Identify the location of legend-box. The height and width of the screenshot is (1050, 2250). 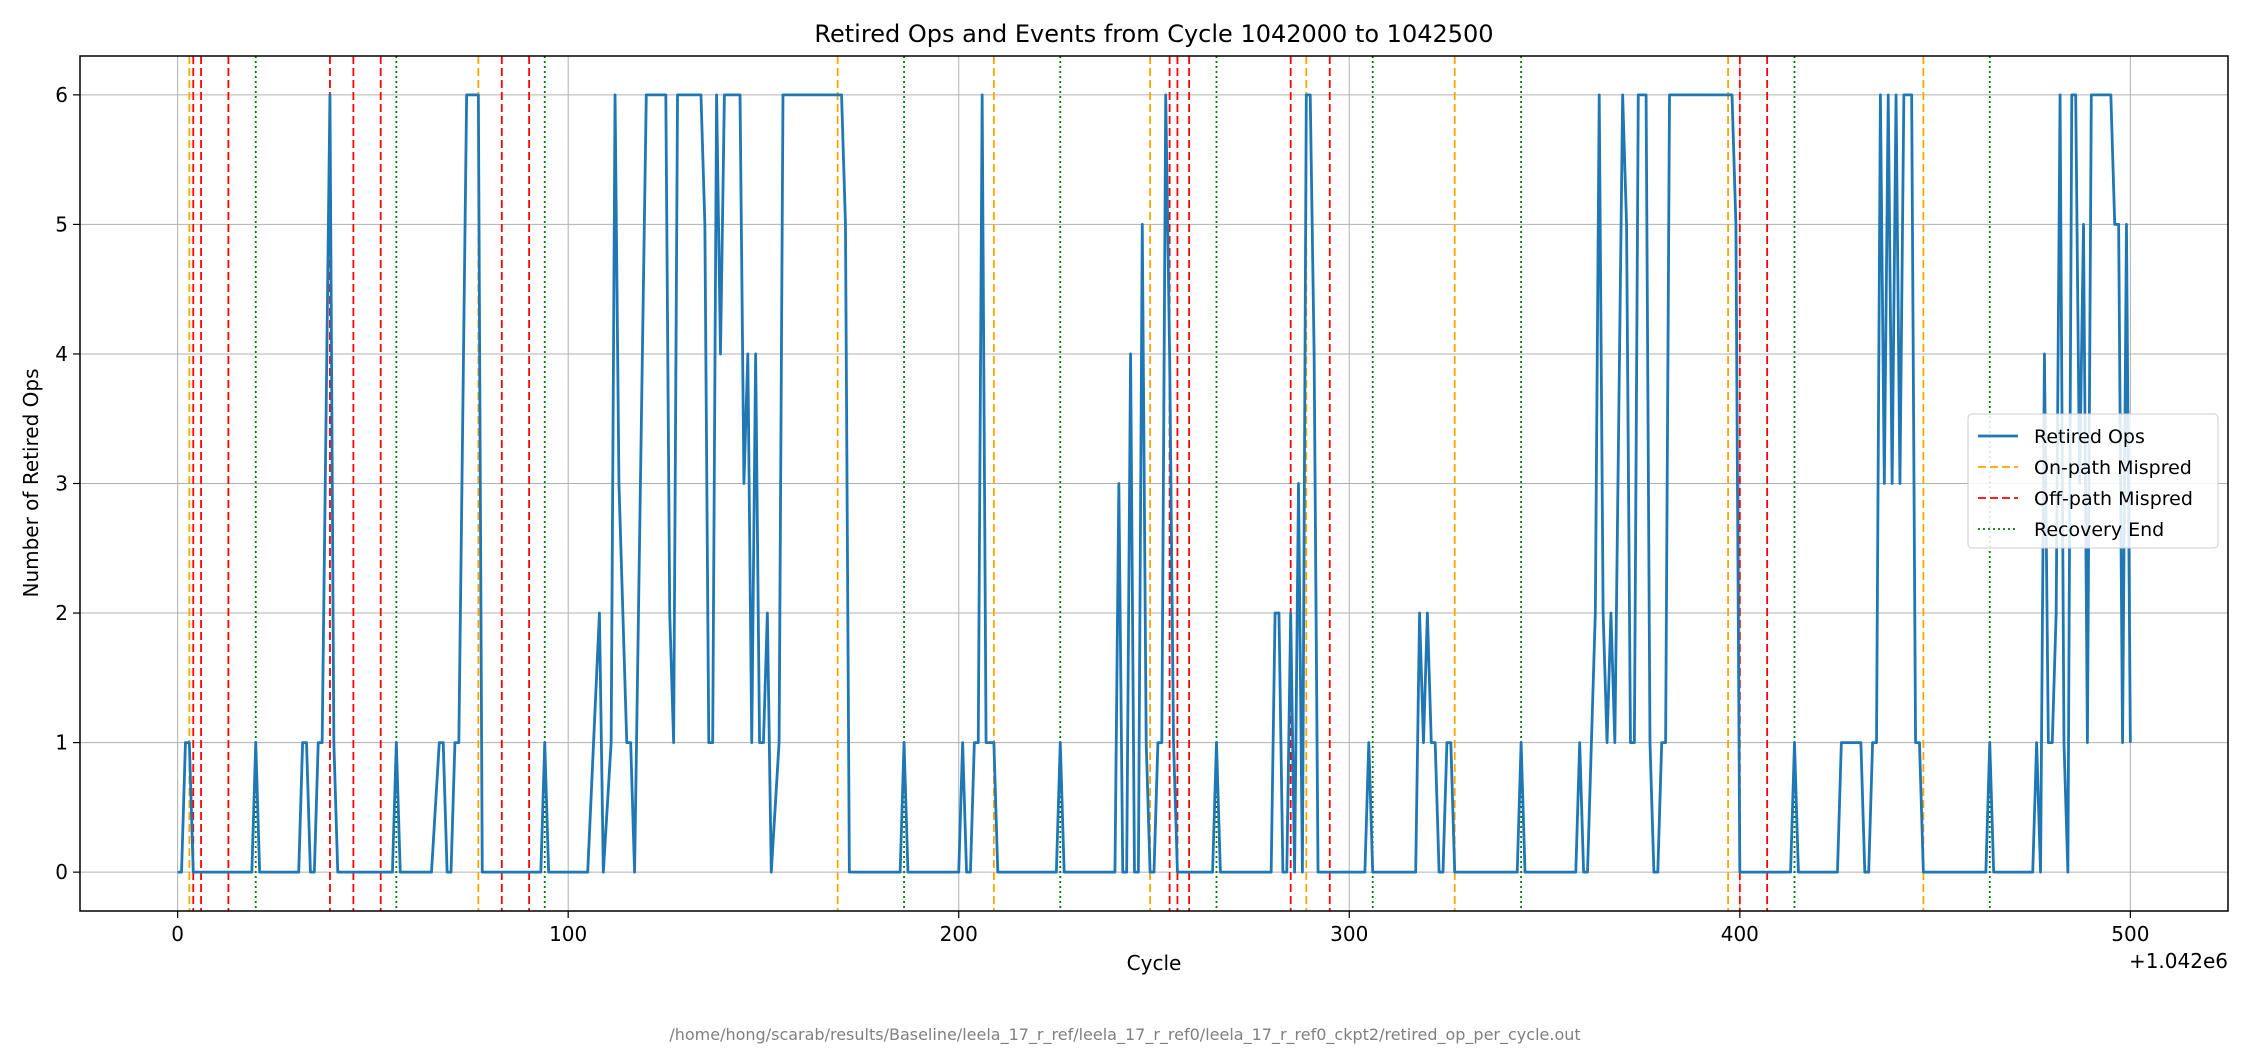
(2093, 481).